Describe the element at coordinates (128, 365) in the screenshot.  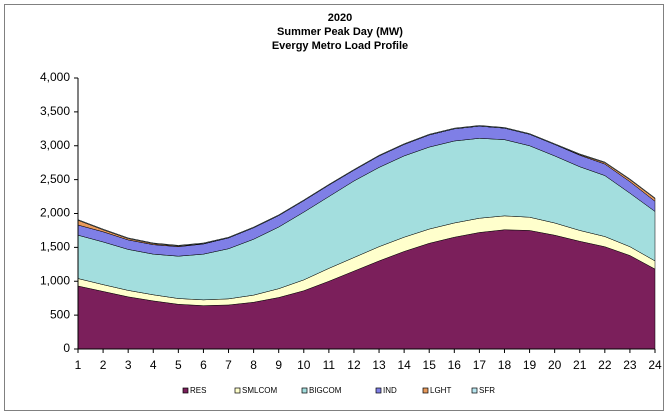
I see `x-tick-label: 3` at that location.